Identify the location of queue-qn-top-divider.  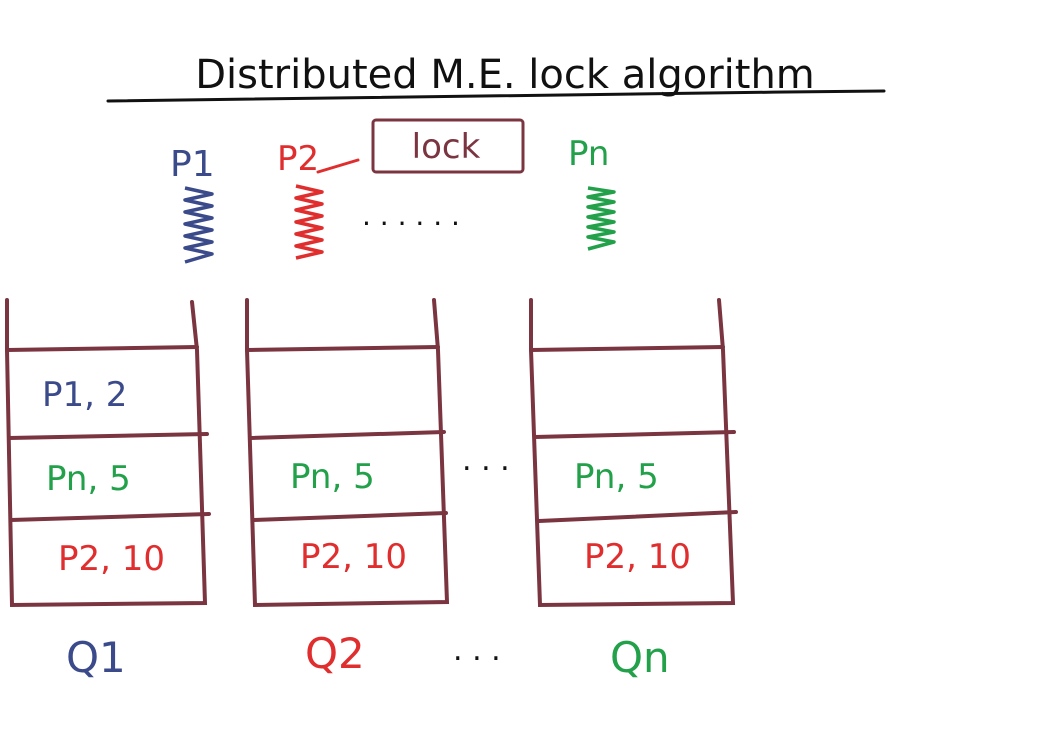
(627, 348).